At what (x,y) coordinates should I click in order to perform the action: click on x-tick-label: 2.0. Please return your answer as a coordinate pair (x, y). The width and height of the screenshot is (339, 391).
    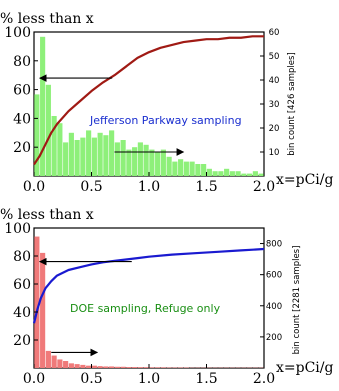
    Looking at the image, I should click on (264, 379).